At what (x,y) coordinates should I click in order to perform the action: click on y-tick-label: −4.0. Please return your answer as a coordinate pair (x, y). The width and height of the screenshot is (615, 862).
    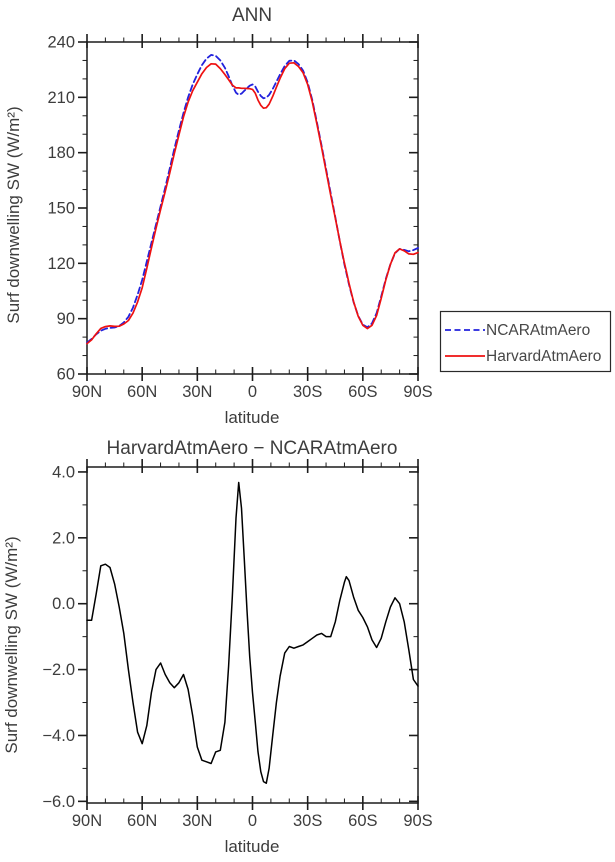
    Looking at the image, I should click on (58, 736).